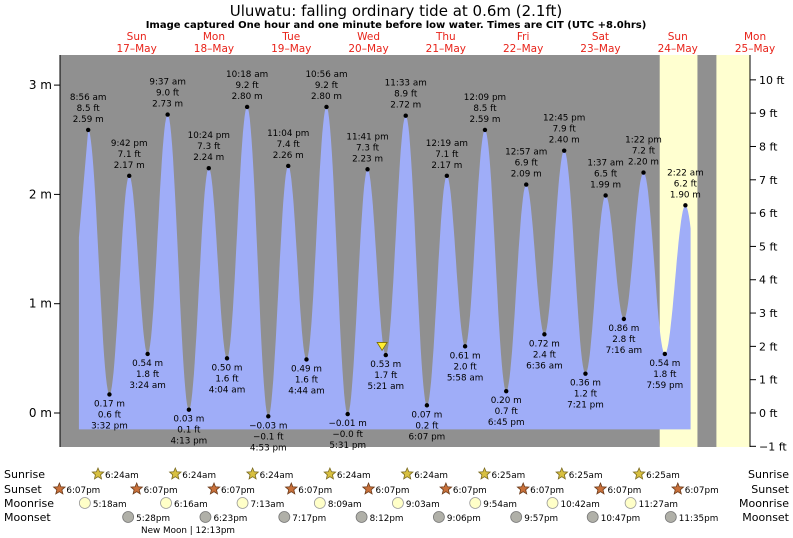 This screenshot has width=793, height=538. Describe the element at coordinates (367, 137) in the screenshot. I see `high-time: 11:41 pm` at that location.